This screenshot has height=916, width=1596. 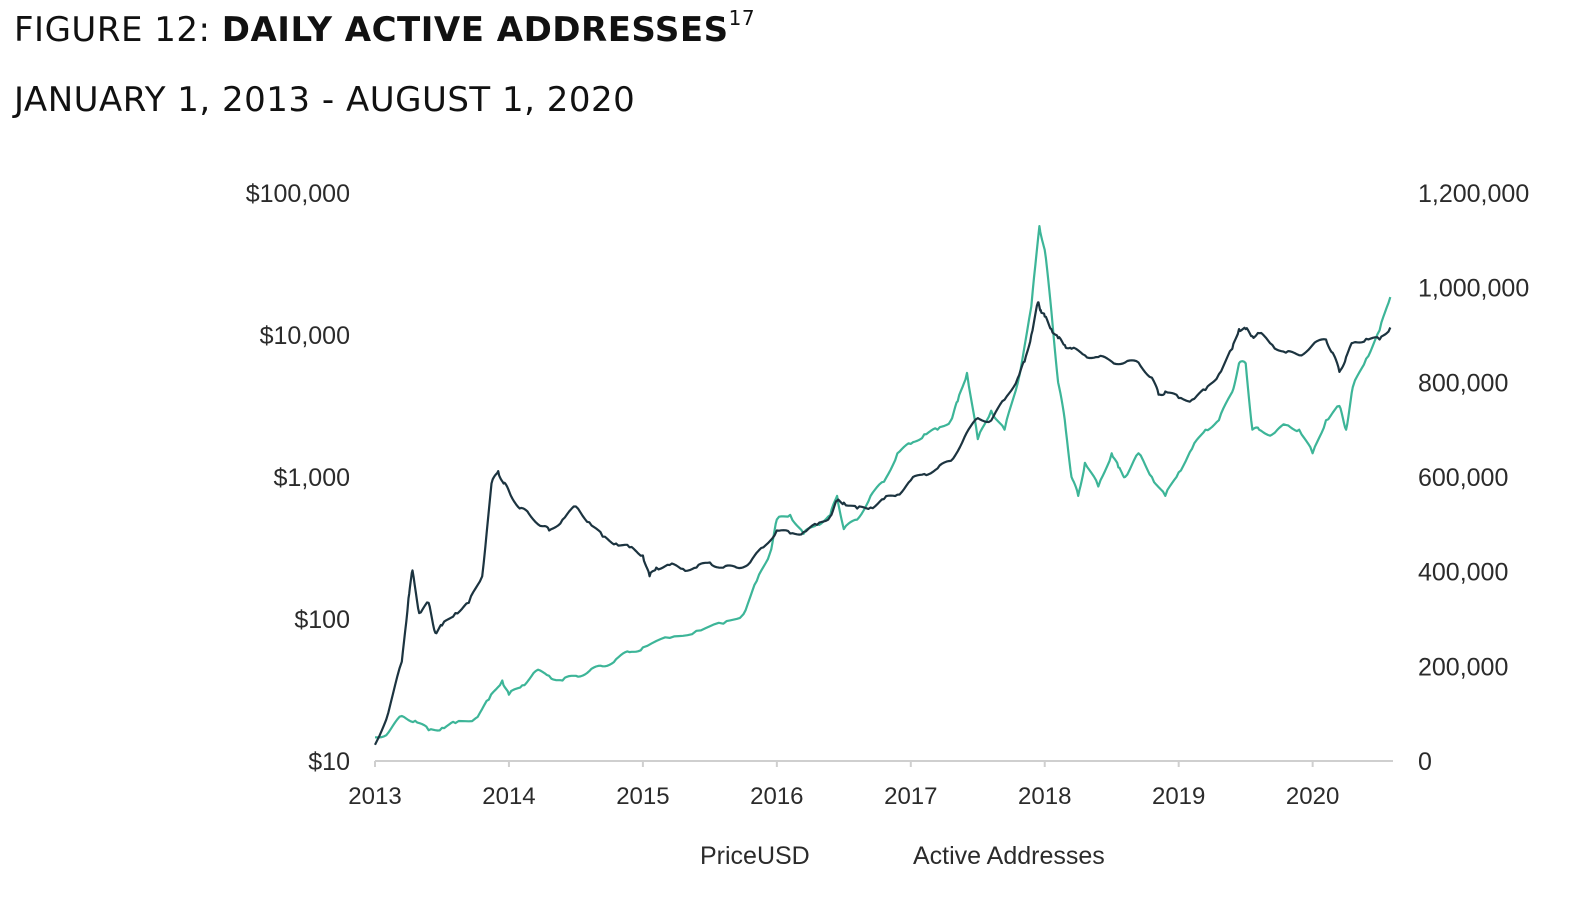 What do you see at coordinates (305, 336) in the screenshot?
I see `left-tick-label: $10,000` at bounding box center [305, 336].